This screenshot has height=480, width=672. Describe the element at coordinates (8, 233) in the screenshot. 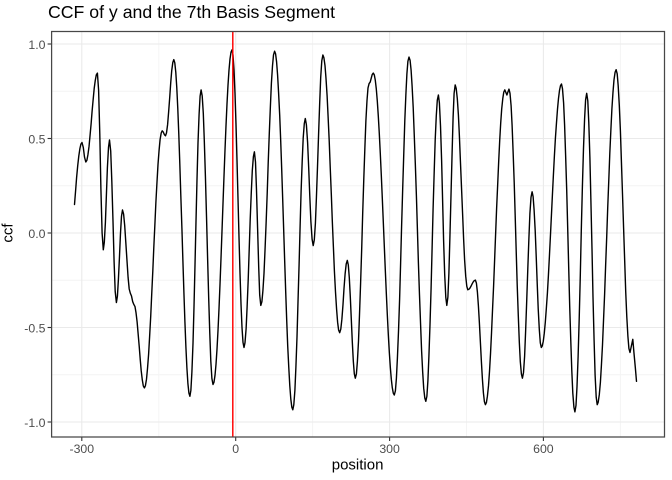

I see `svg-text: ccf` at that location.